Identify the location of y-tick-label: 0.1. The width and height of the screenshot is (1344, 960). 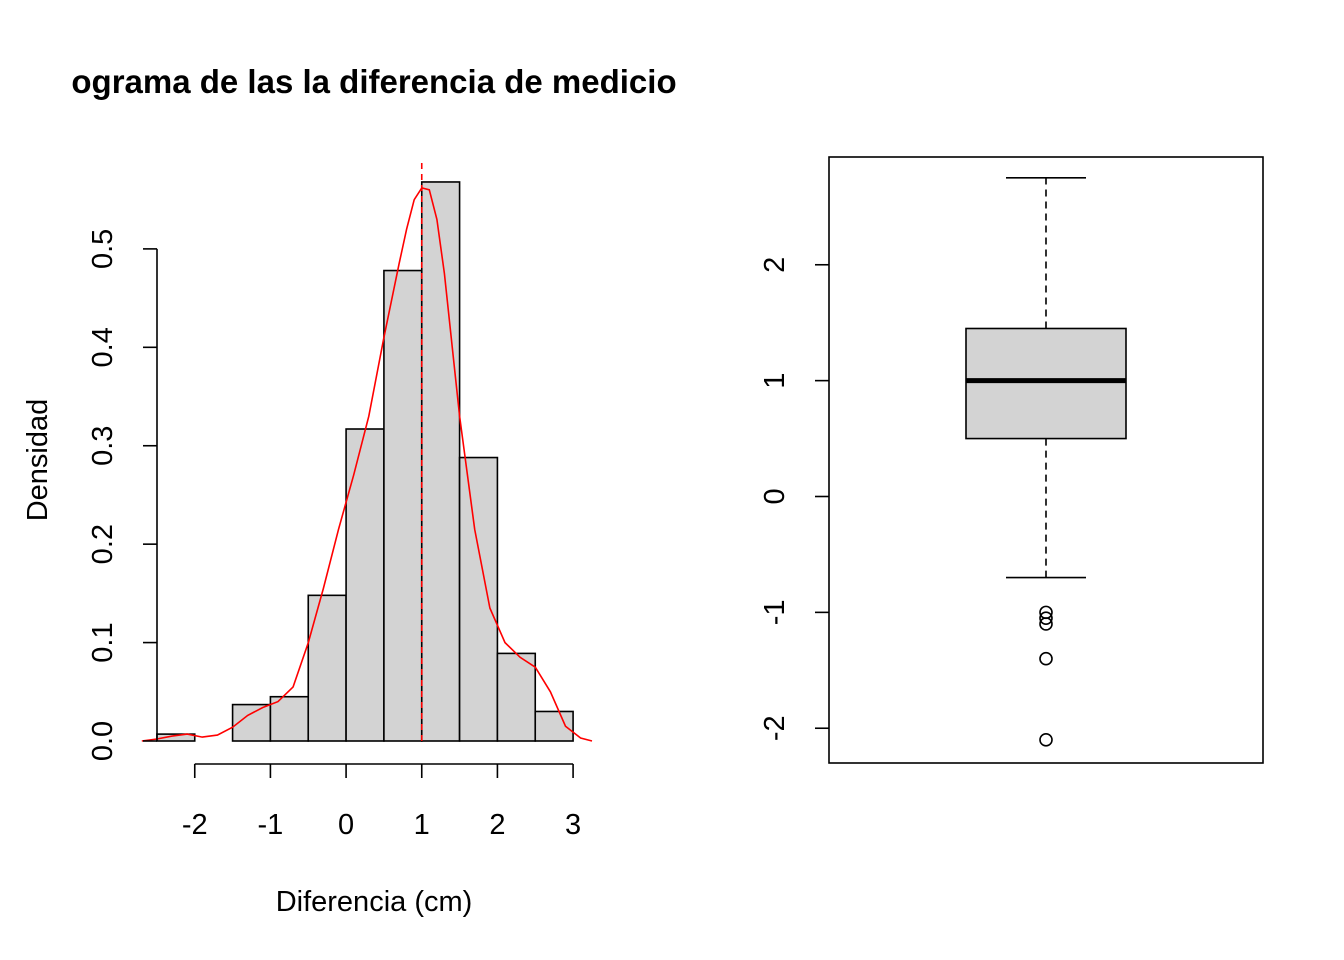
(103, 642).